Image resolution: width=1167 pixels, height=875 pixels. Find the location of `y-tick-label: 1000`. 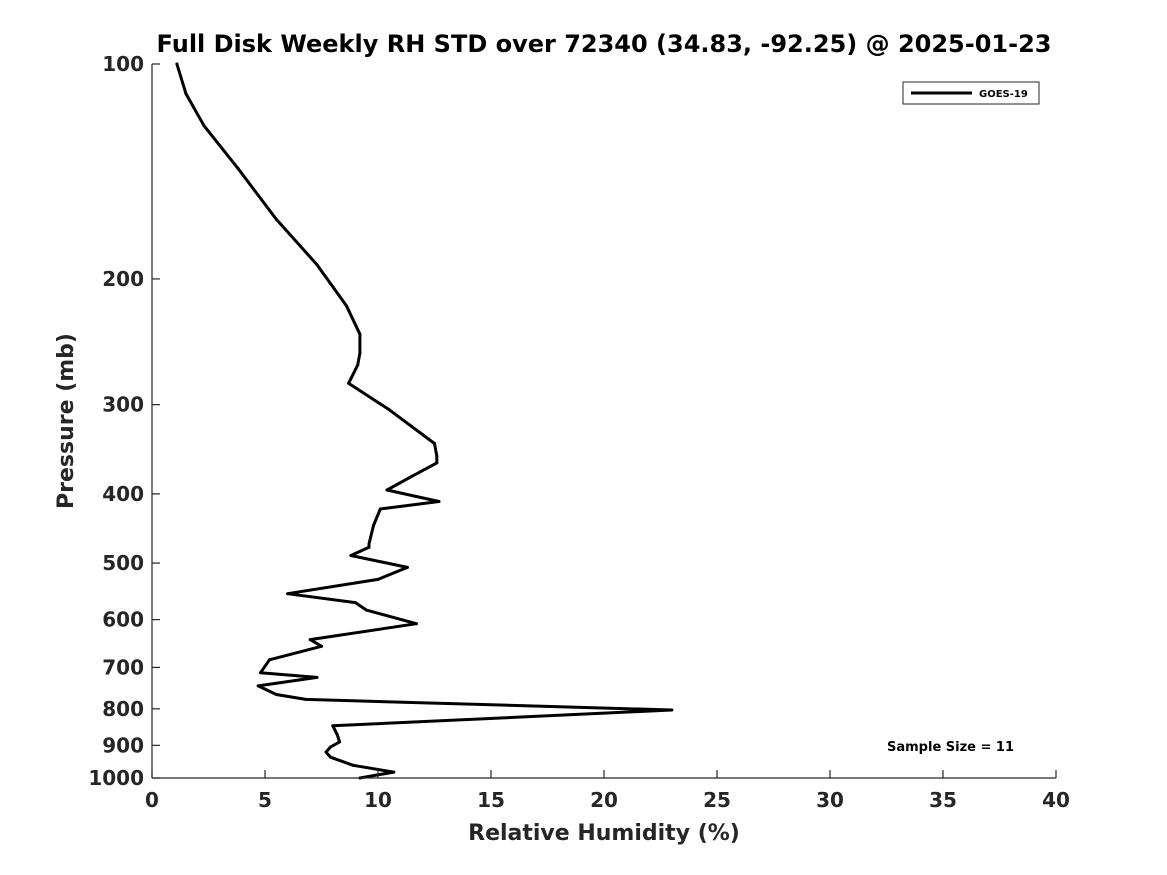

y-tick-label: 1000 is located at coordinates (116, 778).